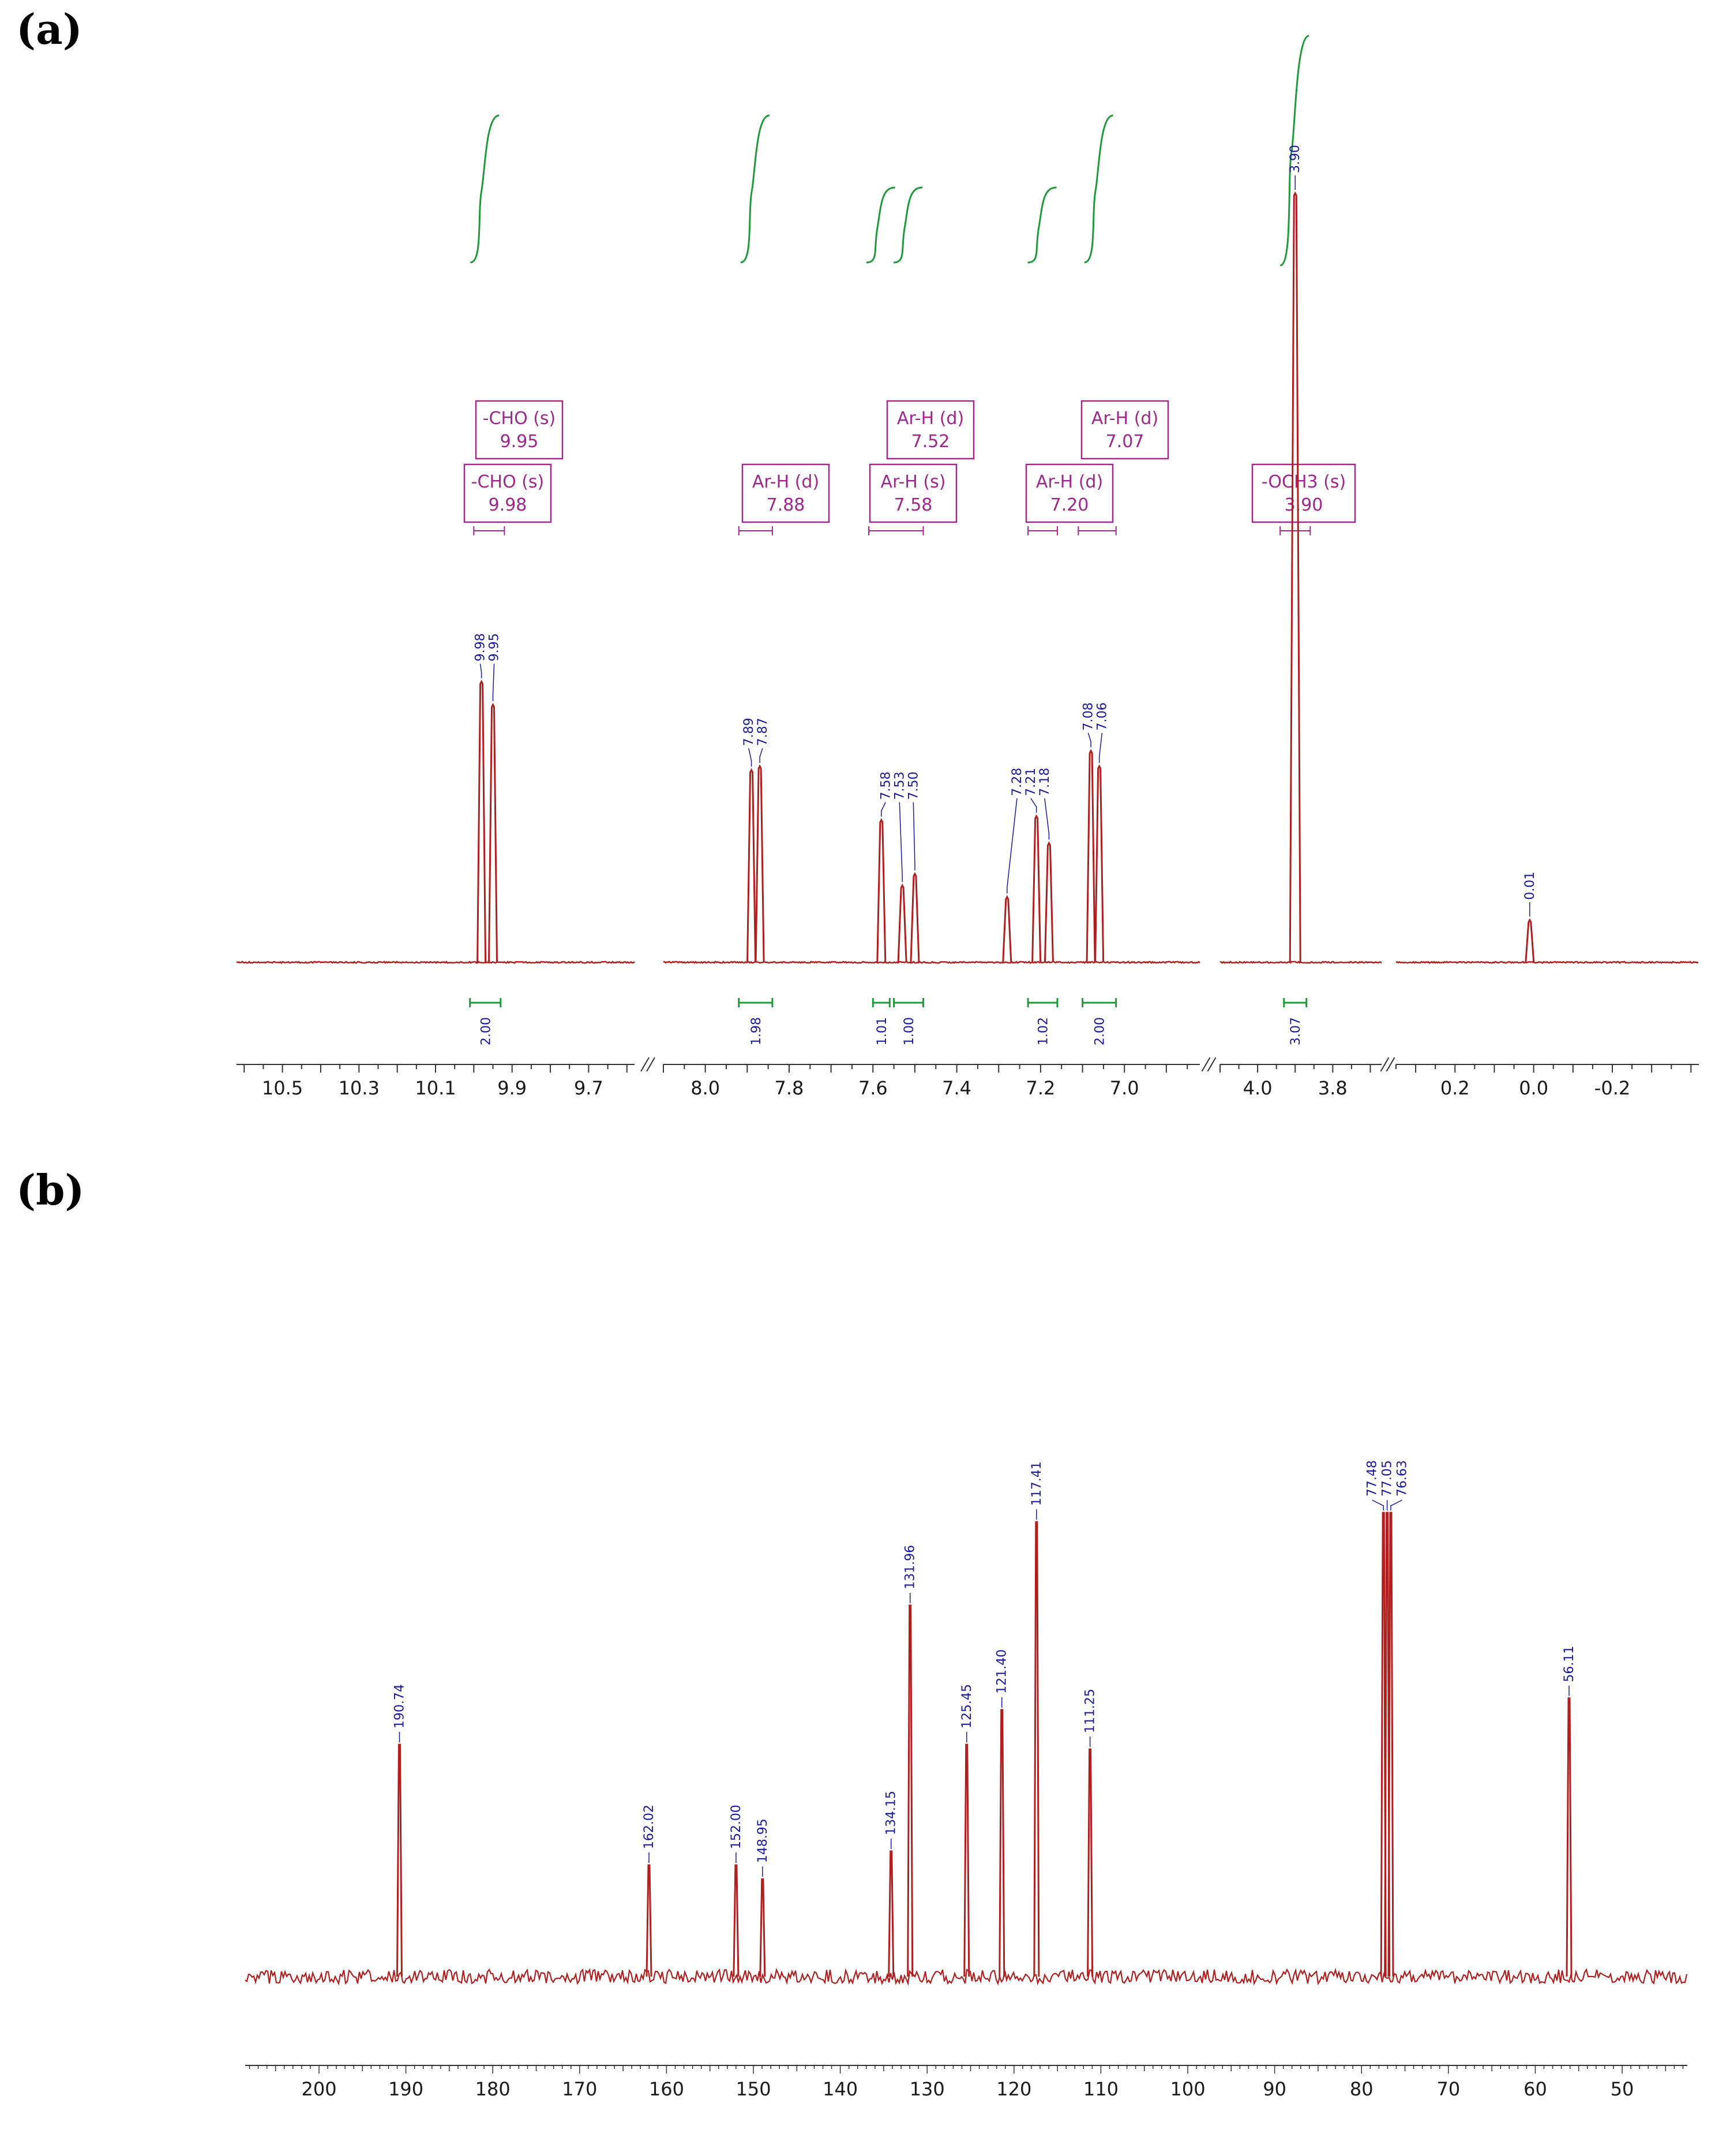  I want to click on h1-integral-value: 1.02, so click(1044, 1031).